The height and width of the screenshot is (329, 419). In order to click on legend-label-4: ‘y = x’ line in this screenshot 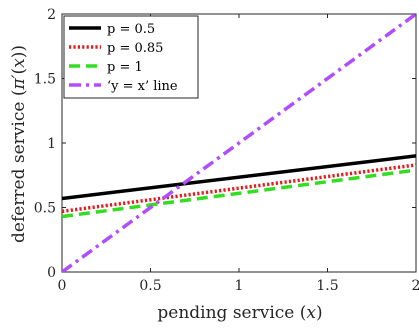, I will do `click(142, 86)`.